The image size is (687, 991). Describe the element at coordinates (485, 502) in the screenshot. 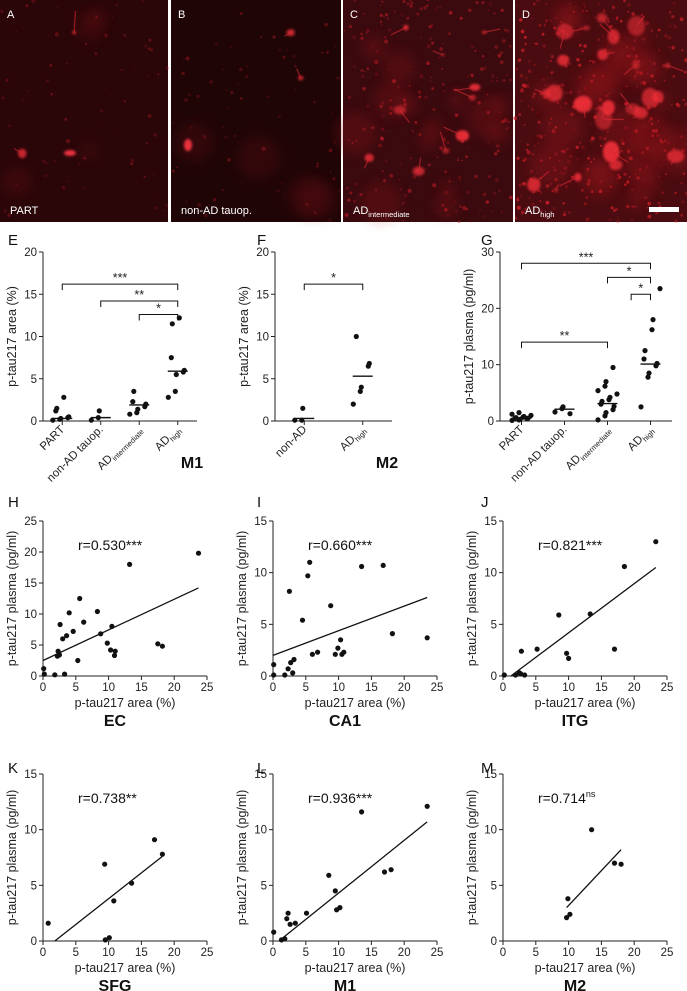

I see `panel-letter: J` at that location.